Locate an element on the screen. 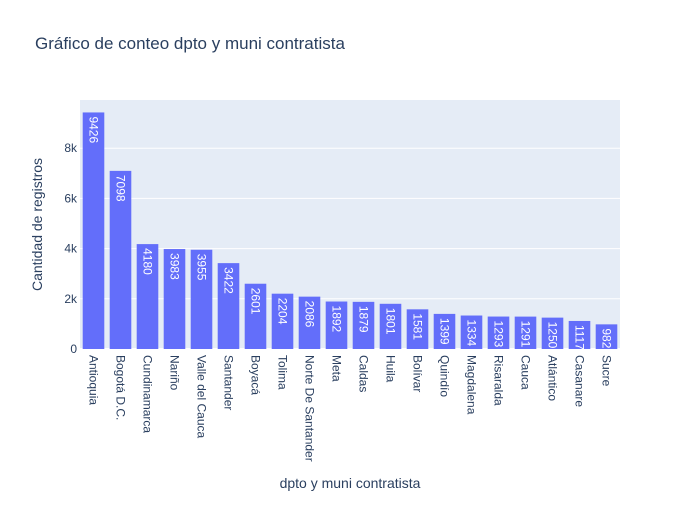 This screenshot has height=505, width=700. x-tick-label: Boyacá is located at coordinates (256, 375).